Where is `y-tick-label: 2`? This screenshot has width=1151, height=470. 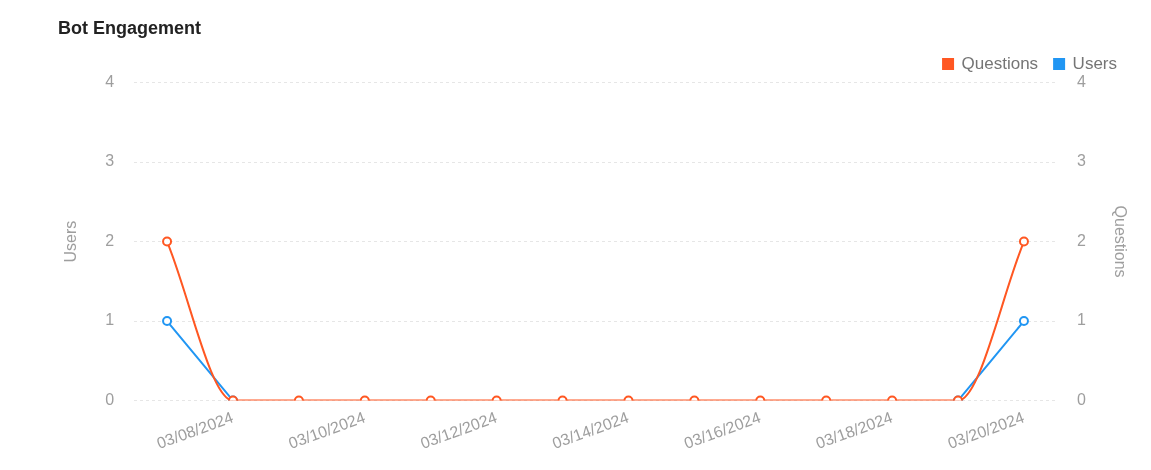
y-tick-label: 2 is located at coordinates (110, 240).